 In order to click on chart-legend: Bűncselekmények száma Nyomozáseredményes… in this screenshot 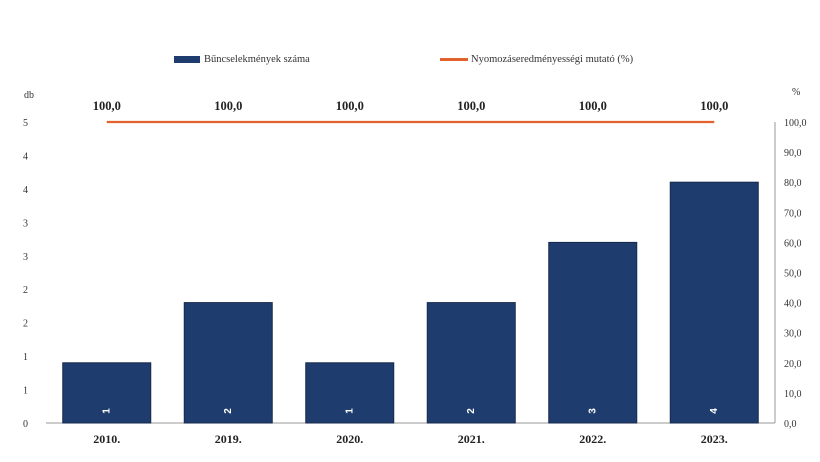, I will do `click(410, 62)`.